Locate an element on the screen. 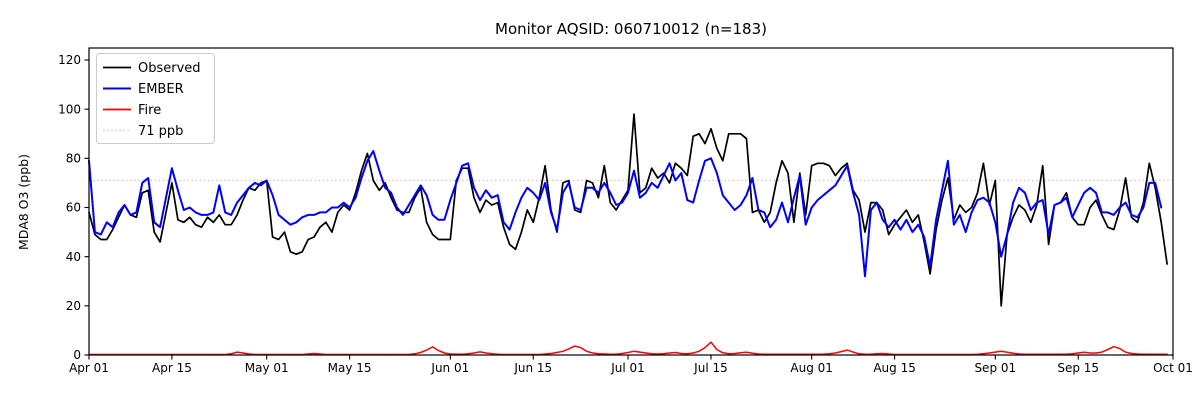 The image size is (1200, 404). y-tick-label: 0 is located at coordinates (77, 355).